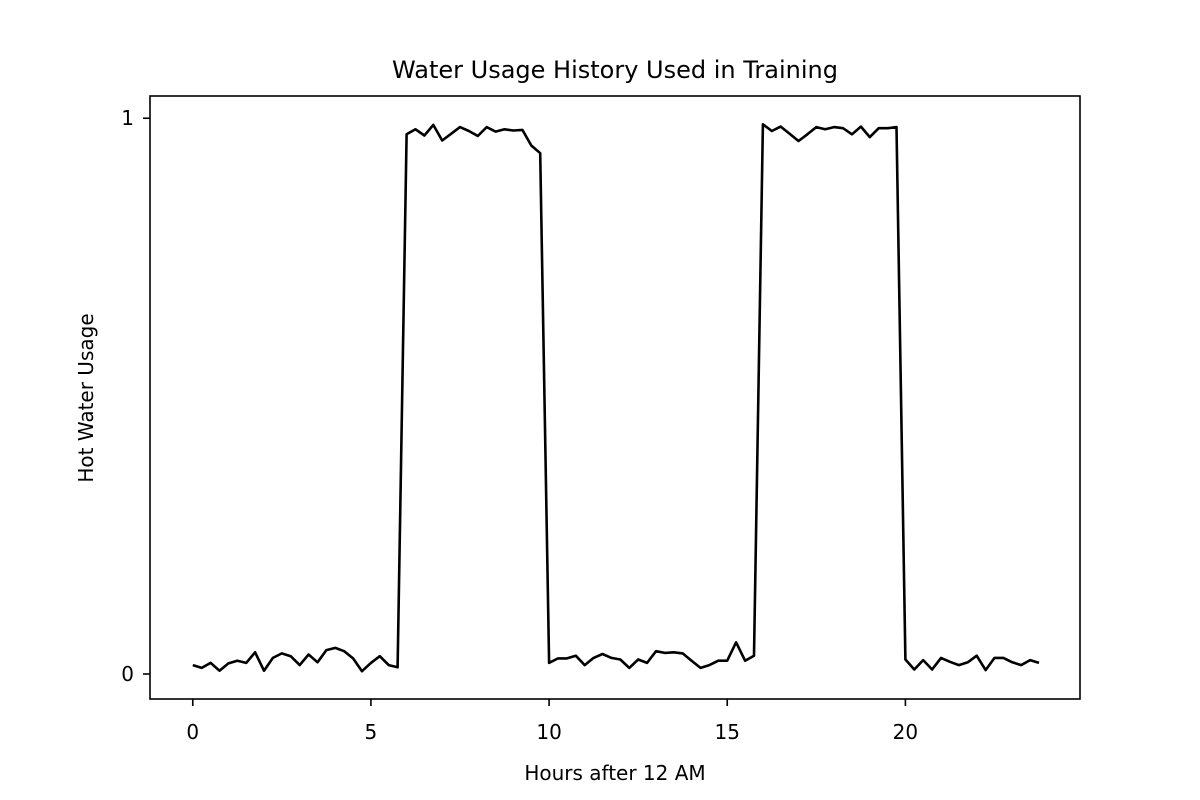 This screenshot has width=1200, height=800. I want to click on x-tick-label: 20, so click(905, 732).